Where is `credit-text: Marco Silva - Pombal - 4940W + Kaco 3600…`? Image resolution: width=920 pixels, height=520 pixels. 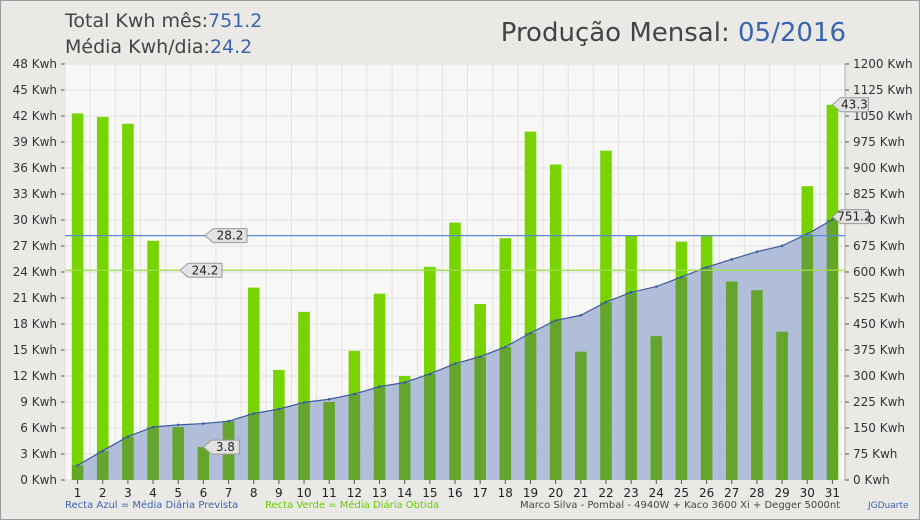 credit-text: Marco Silva - Pombal - 4940W + Kaco 3600… is located at coordinates (680, 505).